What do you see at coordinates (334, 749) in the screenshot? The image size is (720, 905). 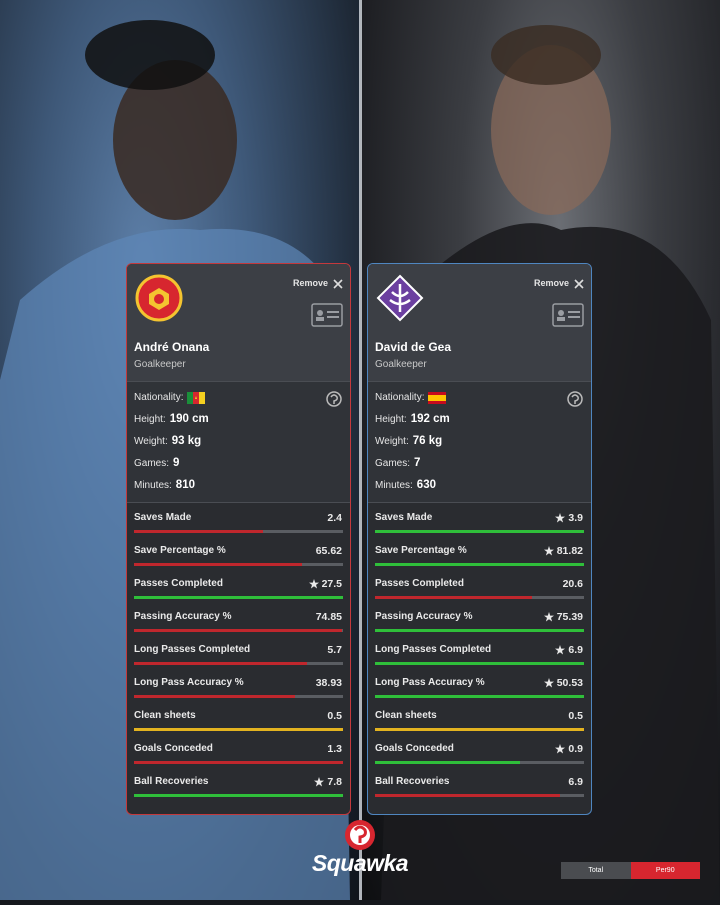 I see `stat-value: 1.3` at bounding box center [334, 749].